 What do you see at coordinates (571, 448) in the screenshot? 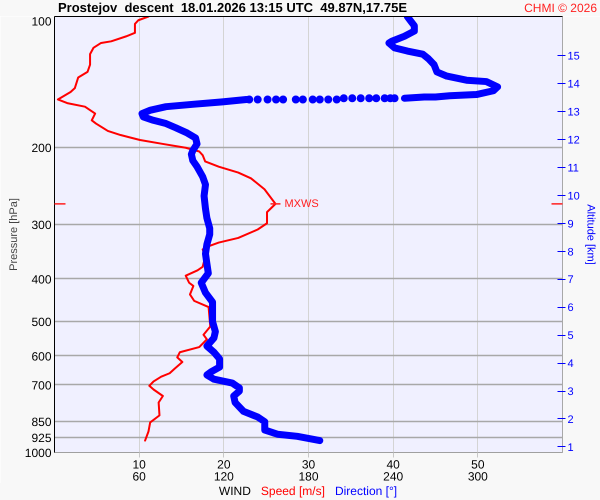
I see `y2-tick-label: 1` at bounding box center [571, 448].